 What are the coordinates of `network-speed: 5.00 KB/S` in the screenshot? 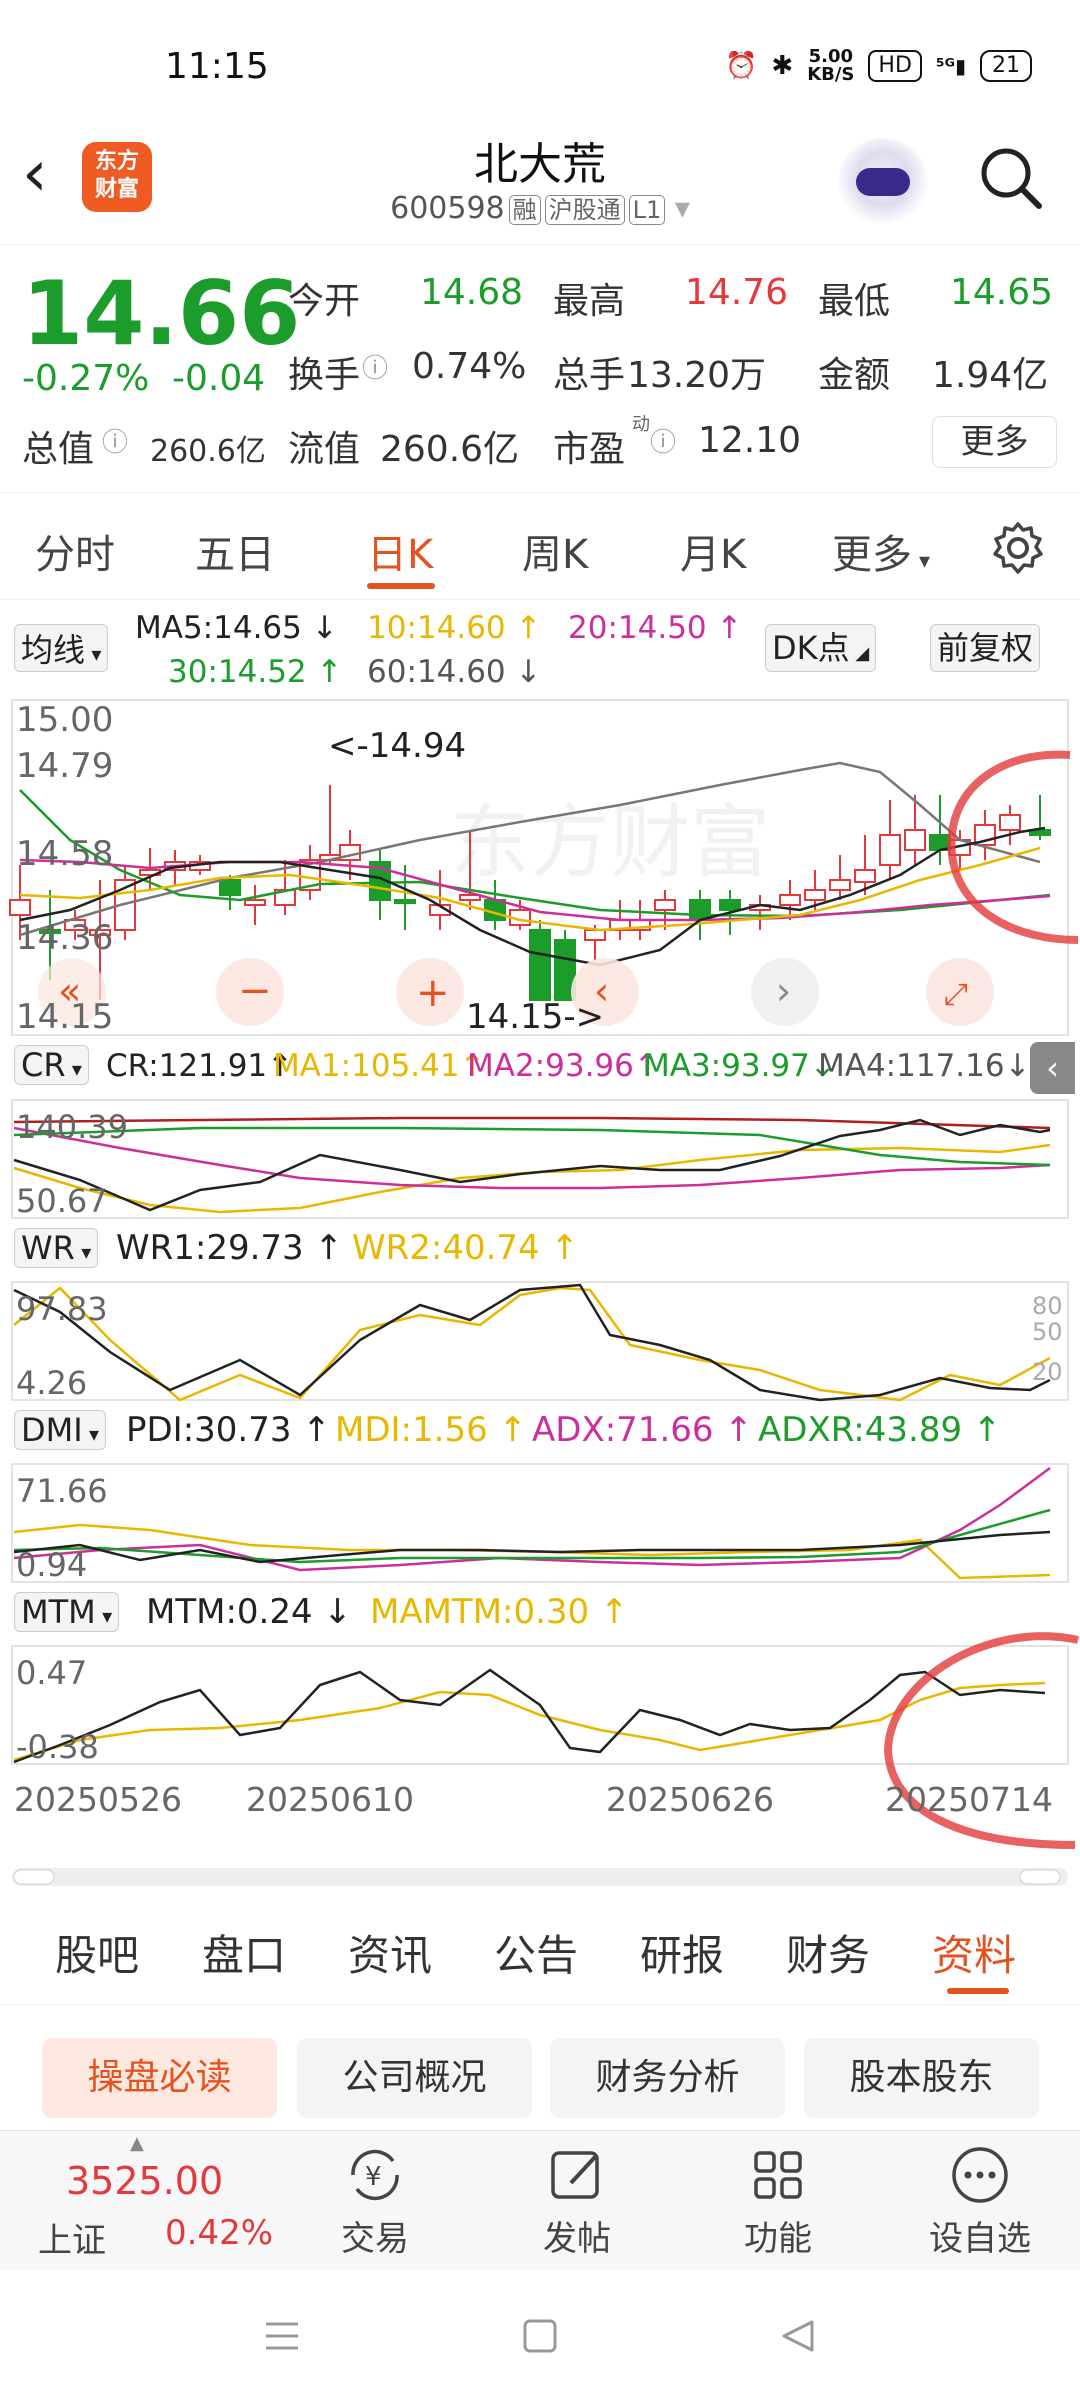 It's located at (831, 65).